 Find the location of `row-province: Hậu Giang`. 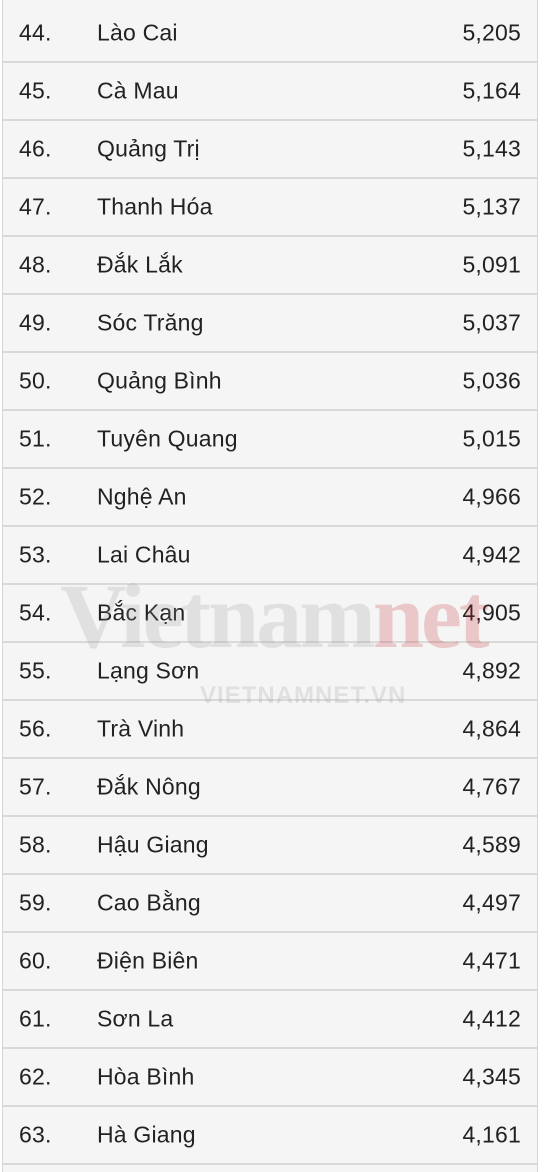

row-province: Hậu Giang is located at coordinates (153, 844).